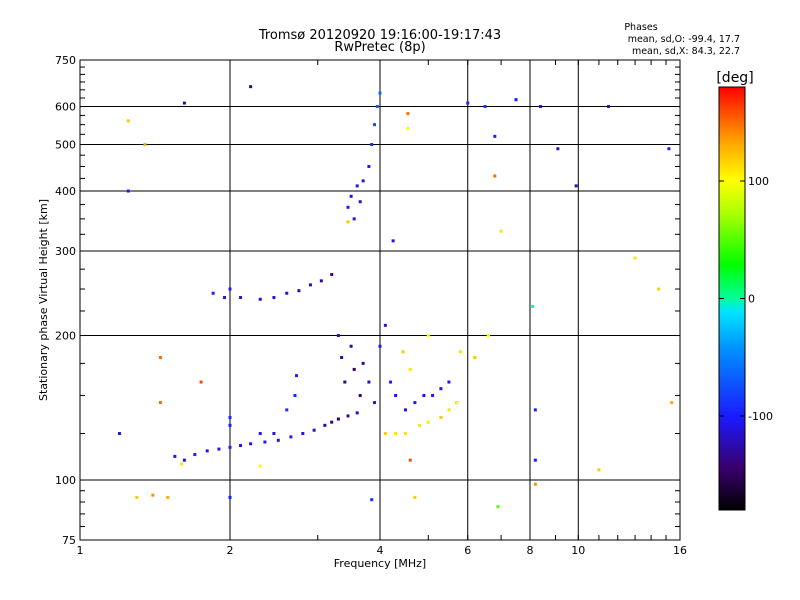 The height and width of the screenshot is (600, 800). What do you see at coordinates (683, 39) in the screenshot?
I see `phases-o-stats: mean, sd,O: -99.4, 17.7` at bounding box center [683, 39].